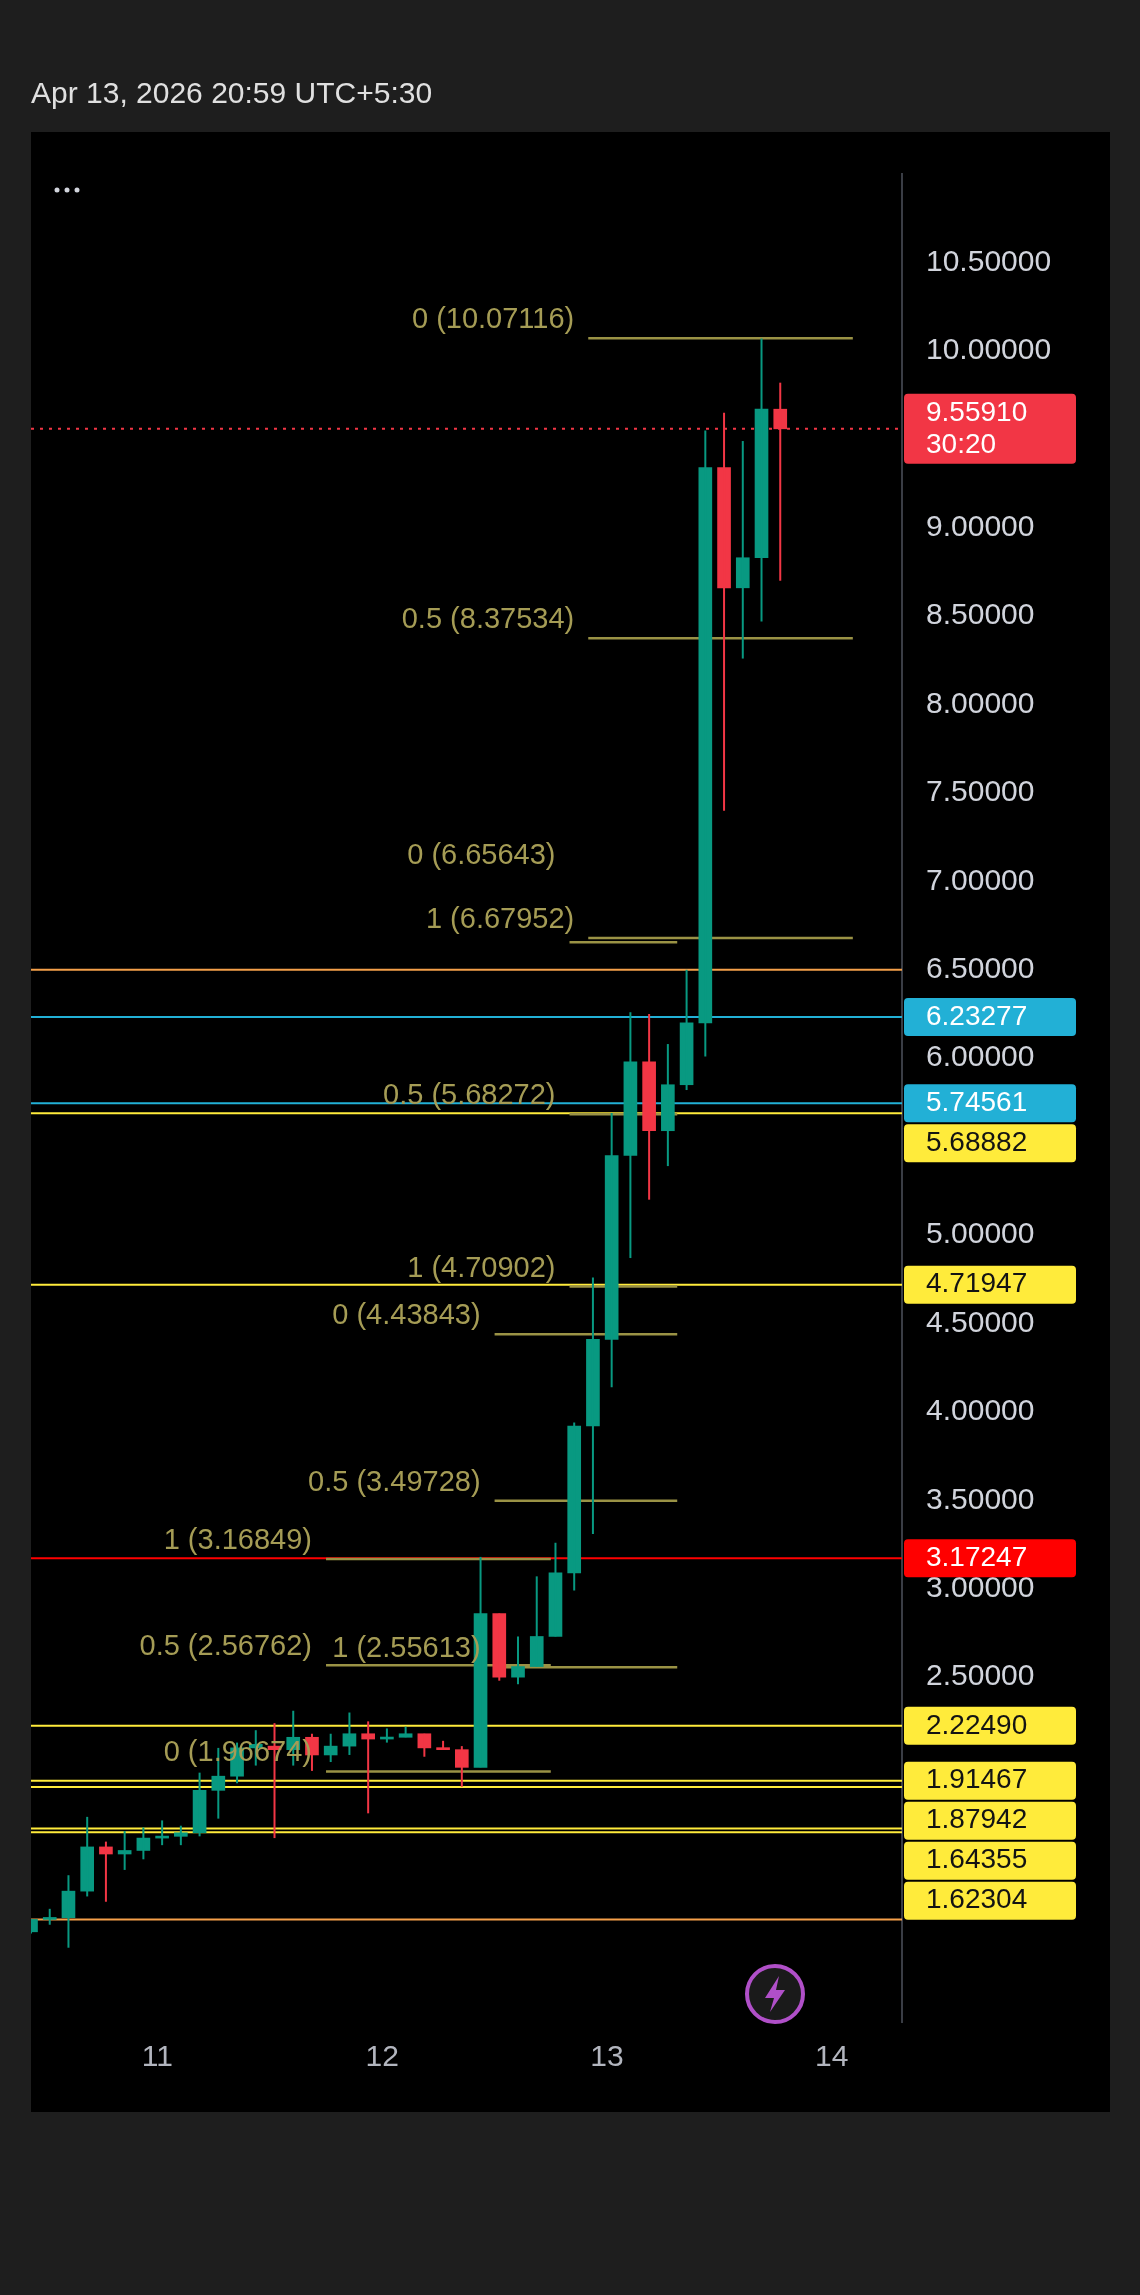 The height and width of the screenshot is (2295, 1140). I want to click on y-tick-label: 10.50000, so click(989, 260).